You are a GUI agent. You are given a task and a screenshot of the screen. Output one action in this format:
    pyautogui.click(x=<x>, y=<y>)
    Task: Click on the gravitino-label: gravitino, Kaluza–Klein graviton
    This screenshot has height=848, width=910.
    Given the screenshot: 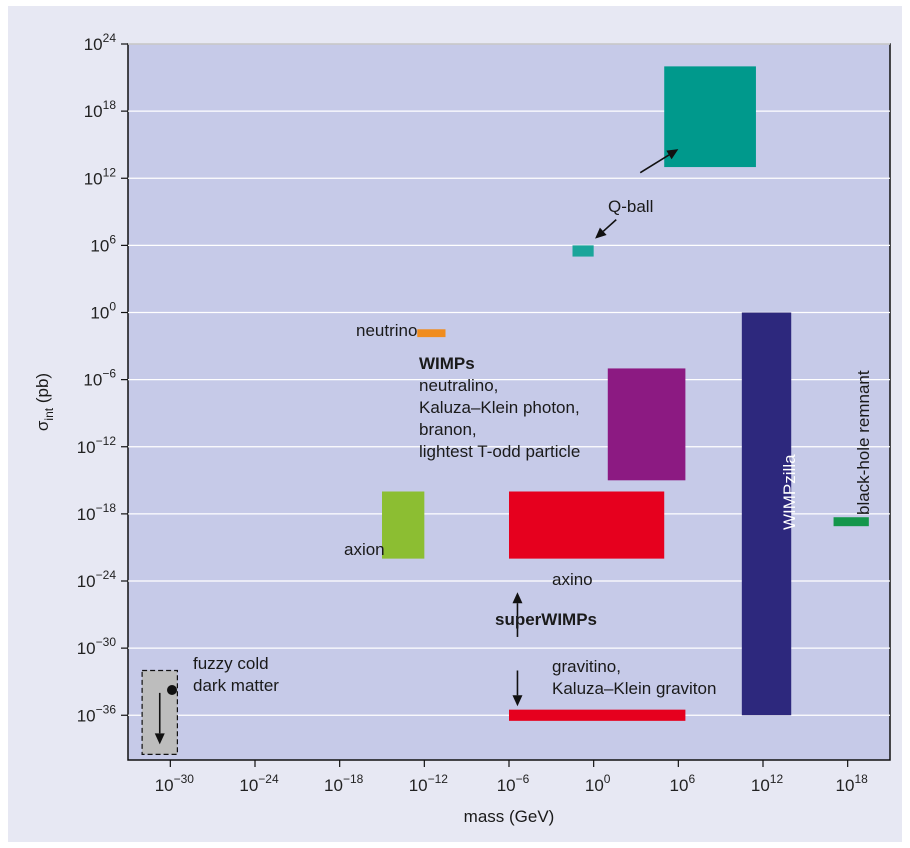 What is the action you would take?
    pyautogui.click(x=634, y=677)
    